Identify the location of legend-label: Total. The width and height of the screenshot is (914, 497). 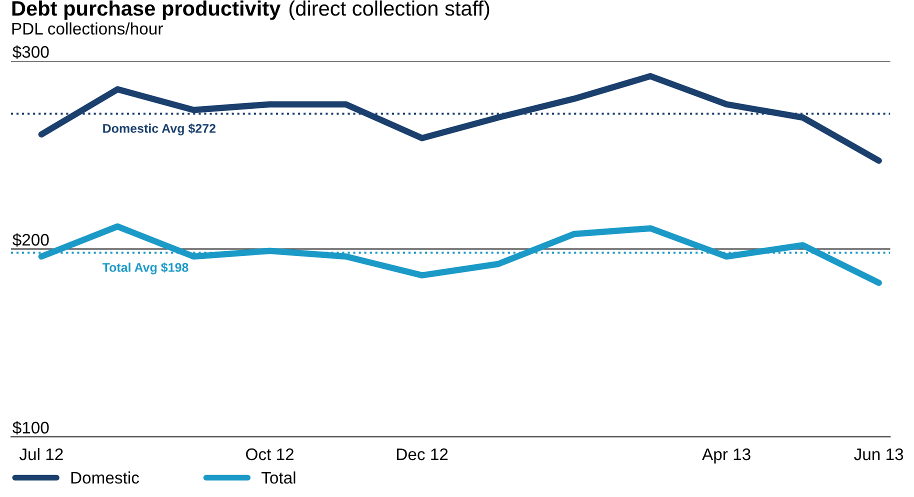
(278, 477).